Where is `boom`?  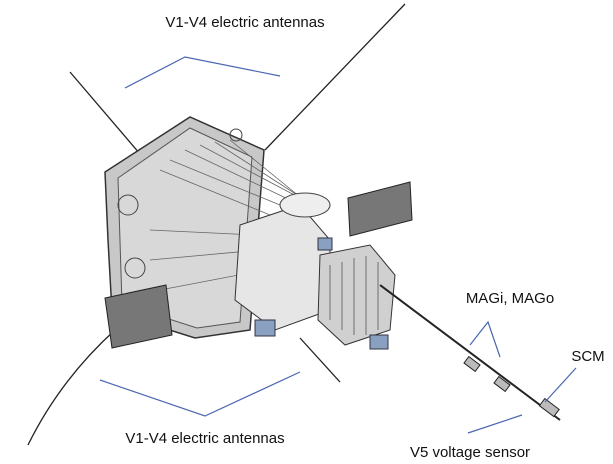 boom is located at coordinates (470, 352).